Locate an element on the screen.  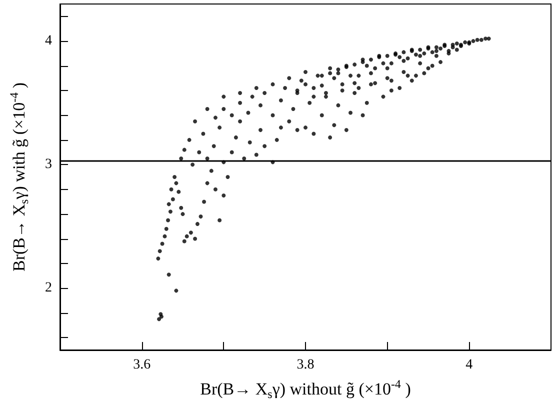
x-tick-label: 3.8 is located at coordinates (305, 365).